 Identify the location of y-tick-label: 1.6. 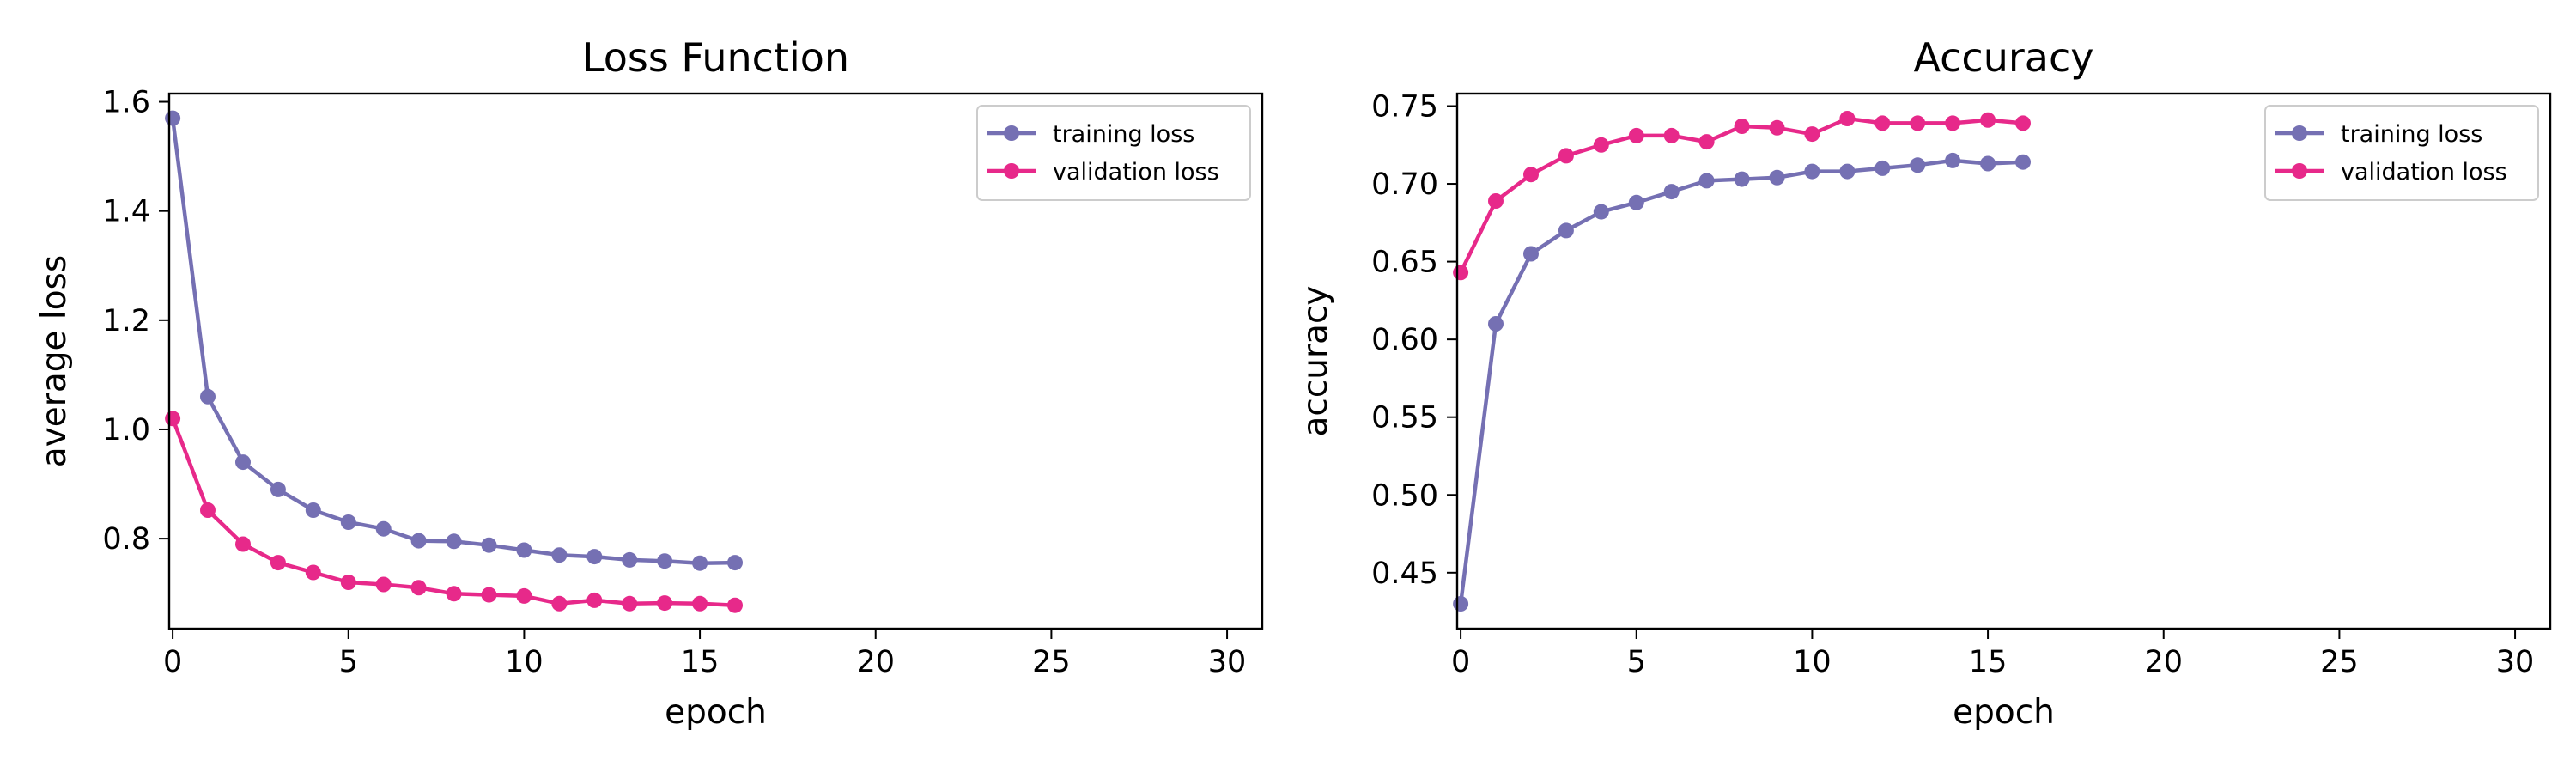
(126, 103).